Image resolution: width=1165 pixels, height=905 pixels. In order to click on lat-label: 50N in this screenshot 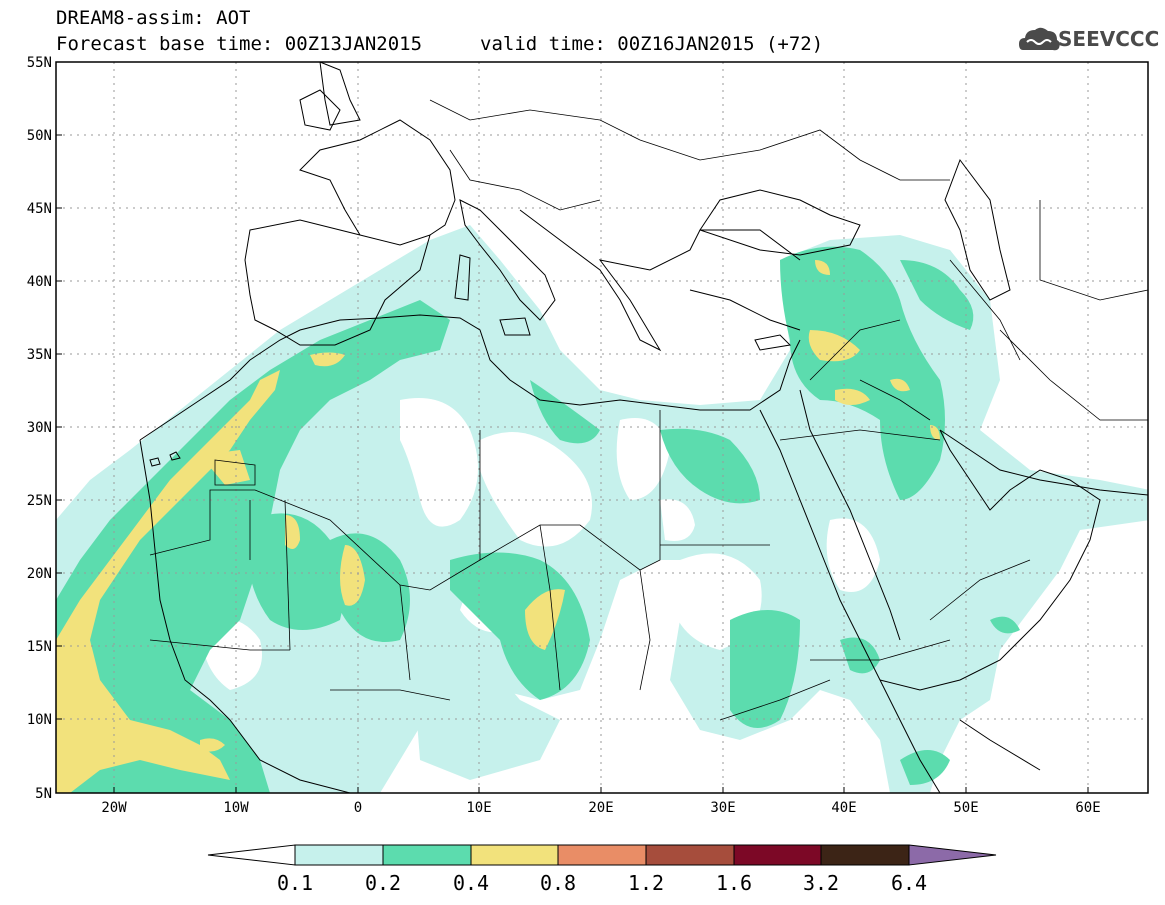, I will do `click(39, 136)`.